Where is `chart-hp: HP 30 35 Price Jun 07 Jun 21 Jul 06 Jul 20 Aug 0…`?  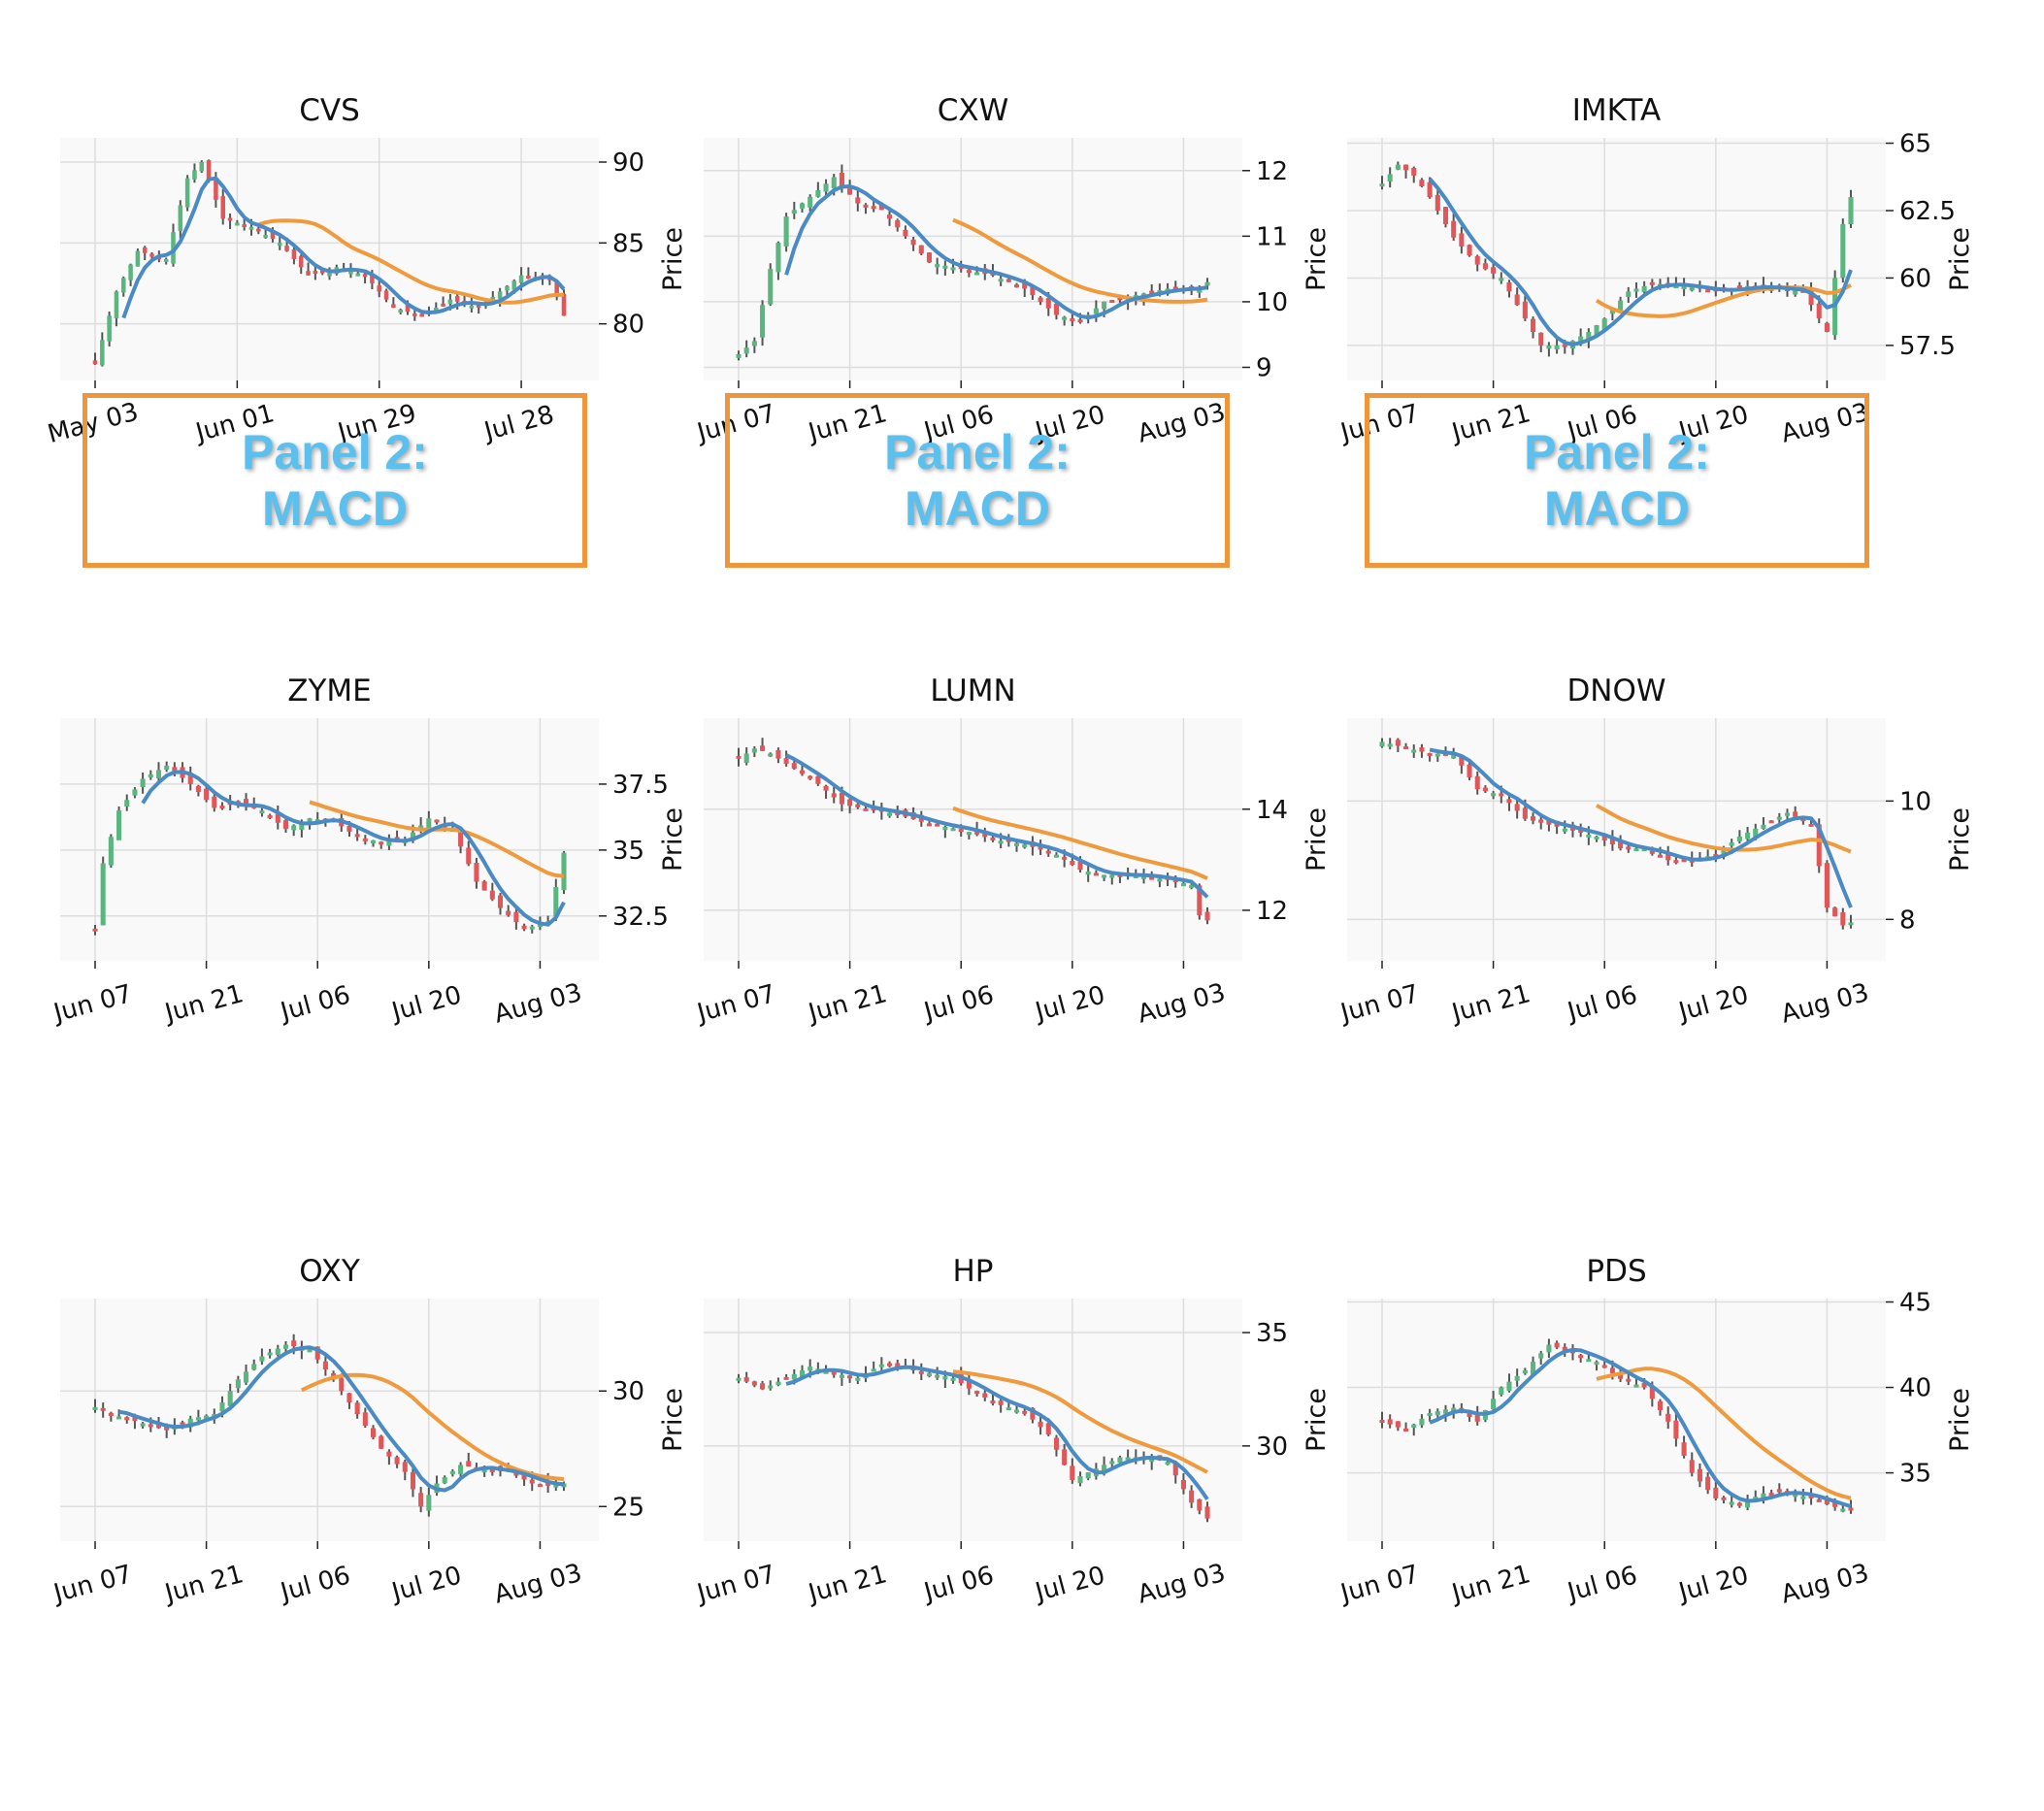 chart-hp: HP 30 35 Price Jun 07 Jun 21 Jul 06 Jul 20 Aug 0… is located at coordinates (1013, 1432).